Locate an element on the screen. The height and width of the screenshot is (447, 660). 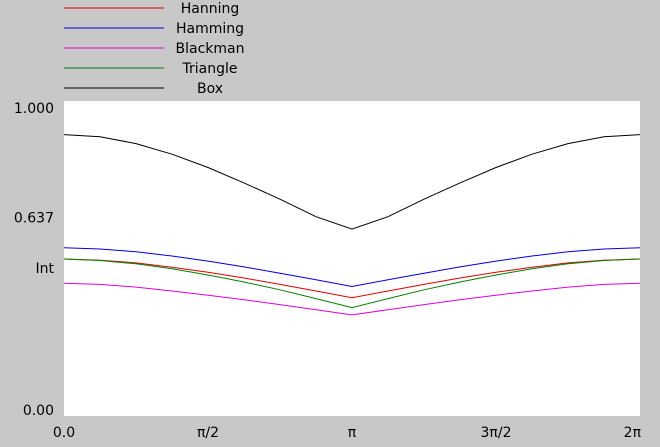
legend-label-triangle: Triangle is located at coordinates (210, 69).